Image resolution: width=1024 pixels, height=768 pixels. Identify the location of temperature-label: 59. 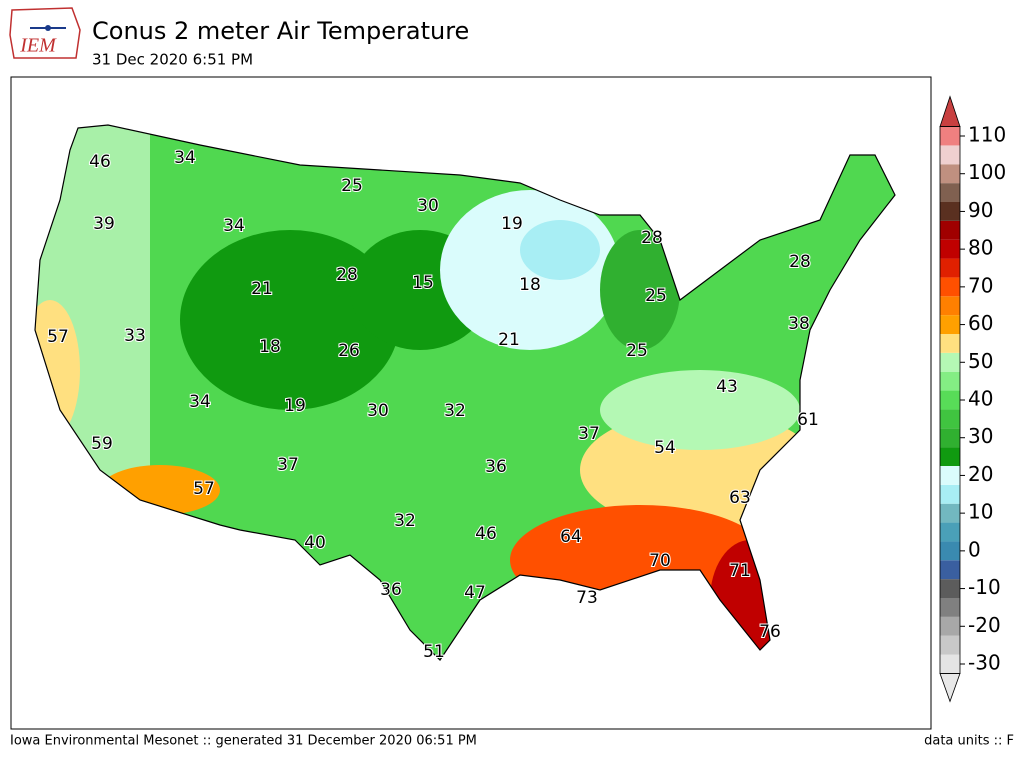
(102, 444).